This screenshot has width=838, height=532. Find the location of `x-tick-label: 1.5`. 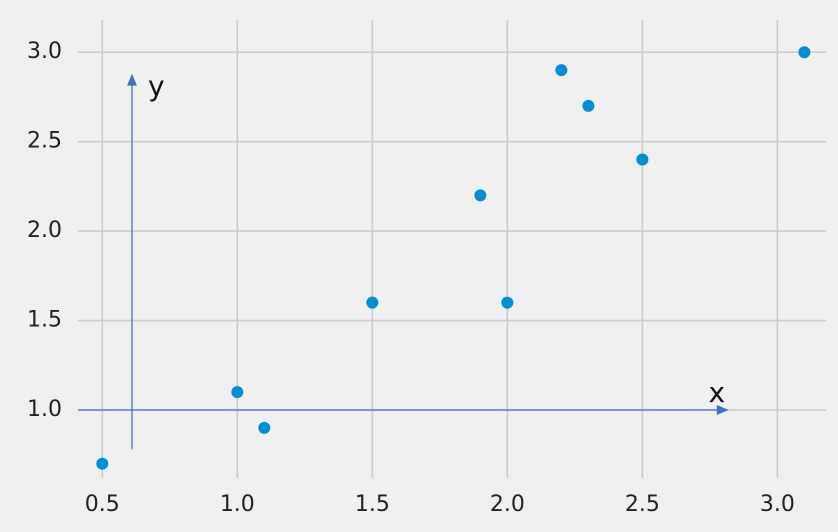

x-tick-label: 1.5 is located at coordinates (372, 504).